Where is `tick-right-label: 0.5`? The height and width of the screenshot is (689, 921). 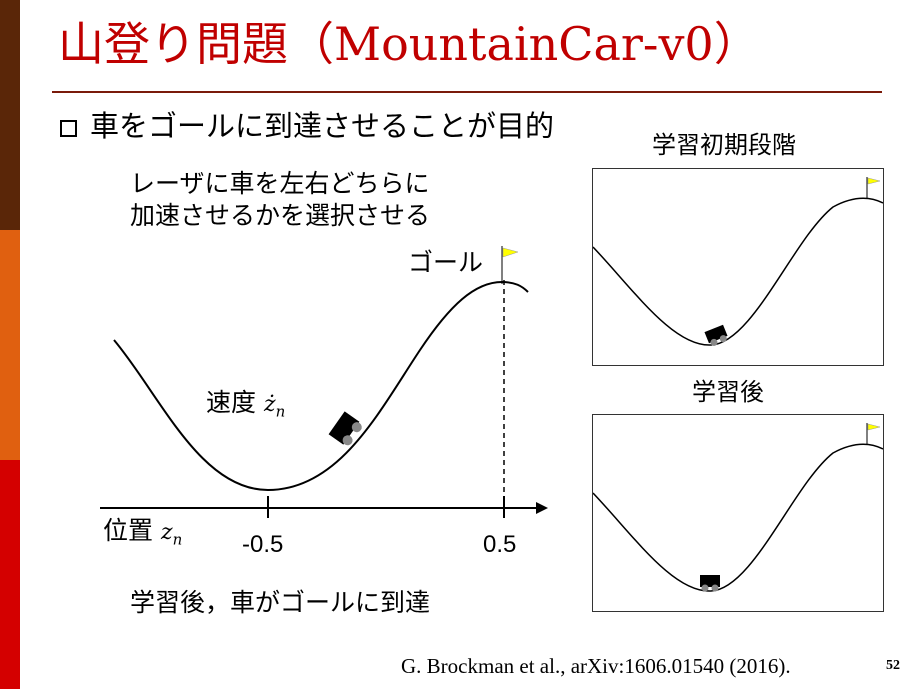 tick-right-label: 0.5 is located at coordinates (500, 544).